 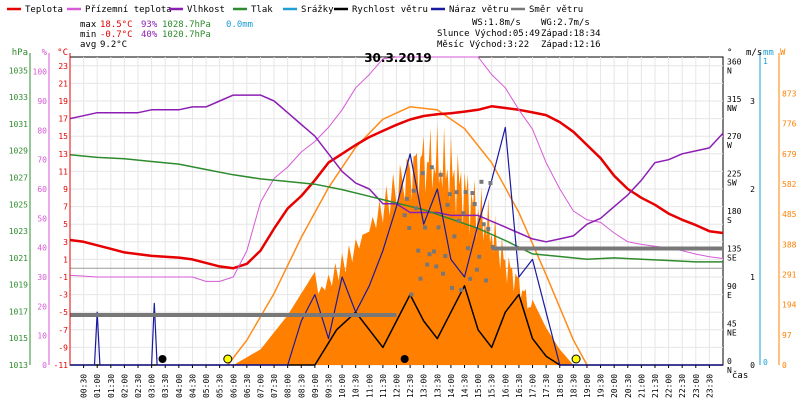 What do you see at coordinates (149, 25) in the screenshot?
I see `stats-max-hum: 93%` at bounding box center [149, 25].